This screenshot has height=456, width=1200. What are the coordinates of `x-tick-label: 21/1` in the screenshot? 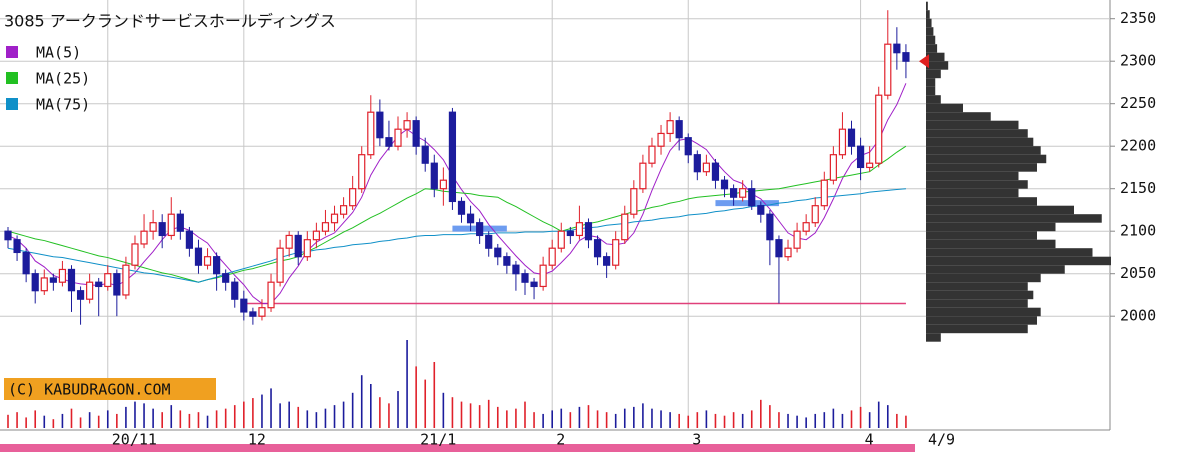 It's located at (438, 440).